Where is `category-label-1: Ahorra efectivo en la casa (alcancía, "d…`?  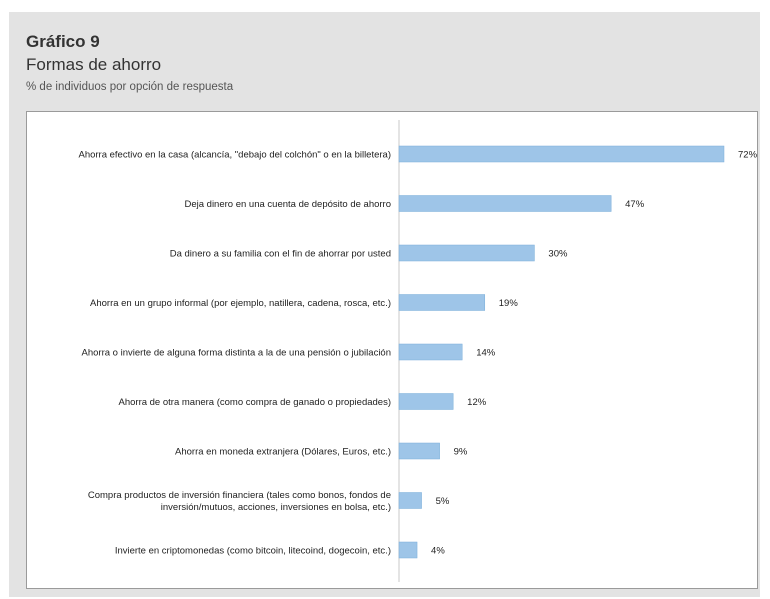
category-label-1: Ahorra efectivo en la casa (alcancía, "d… is located at coordinates (234, 155).